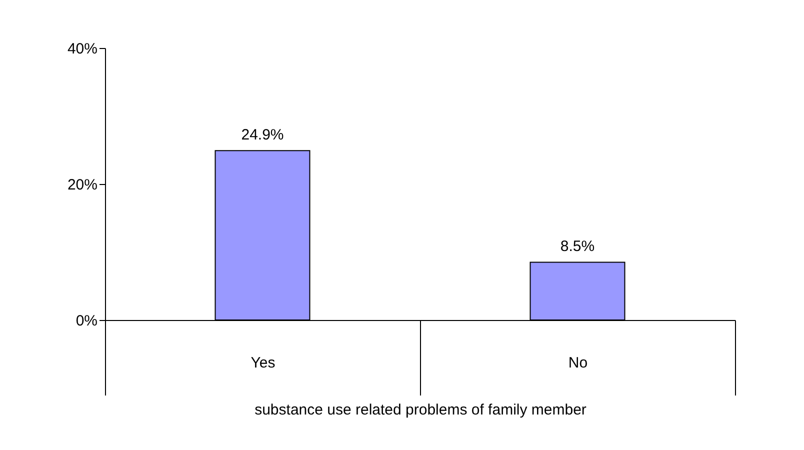 This screenshot has height=450, width=804. I want to click on x-tick-label: Yes, so click(263, 363).